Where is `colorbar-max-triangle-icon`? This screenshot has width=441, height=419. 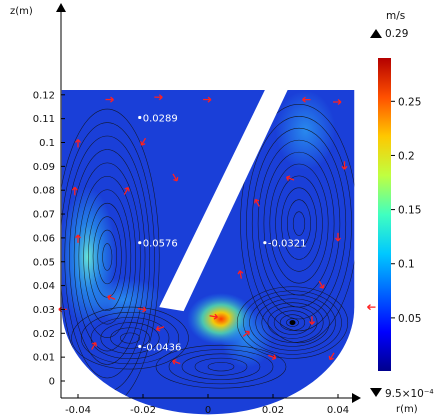 colorbar-max-triangle-icon is located at coordinates (376, 33).